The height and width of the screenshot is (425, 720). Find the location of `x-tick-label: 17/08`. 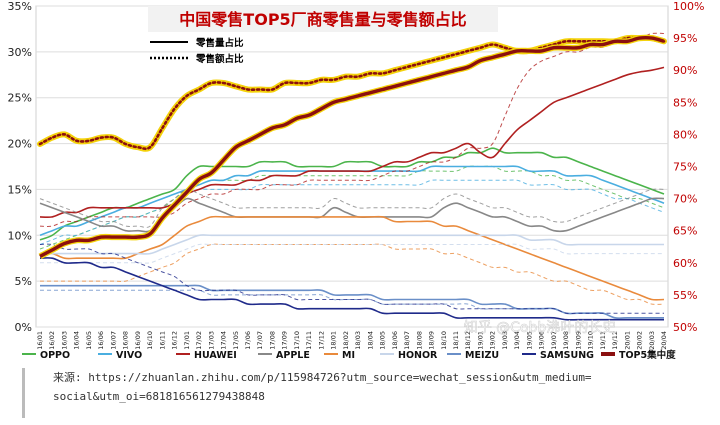

x-tick-label: 17/08 is located at coordinates (272, 340).